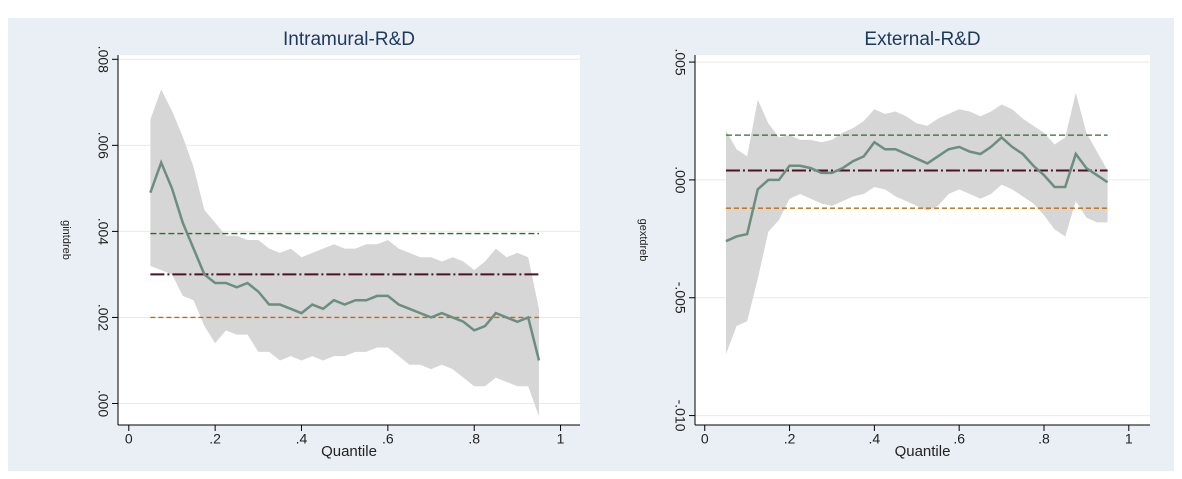  I want to click on y-axis-title: gextdreb, so click(643, 240).